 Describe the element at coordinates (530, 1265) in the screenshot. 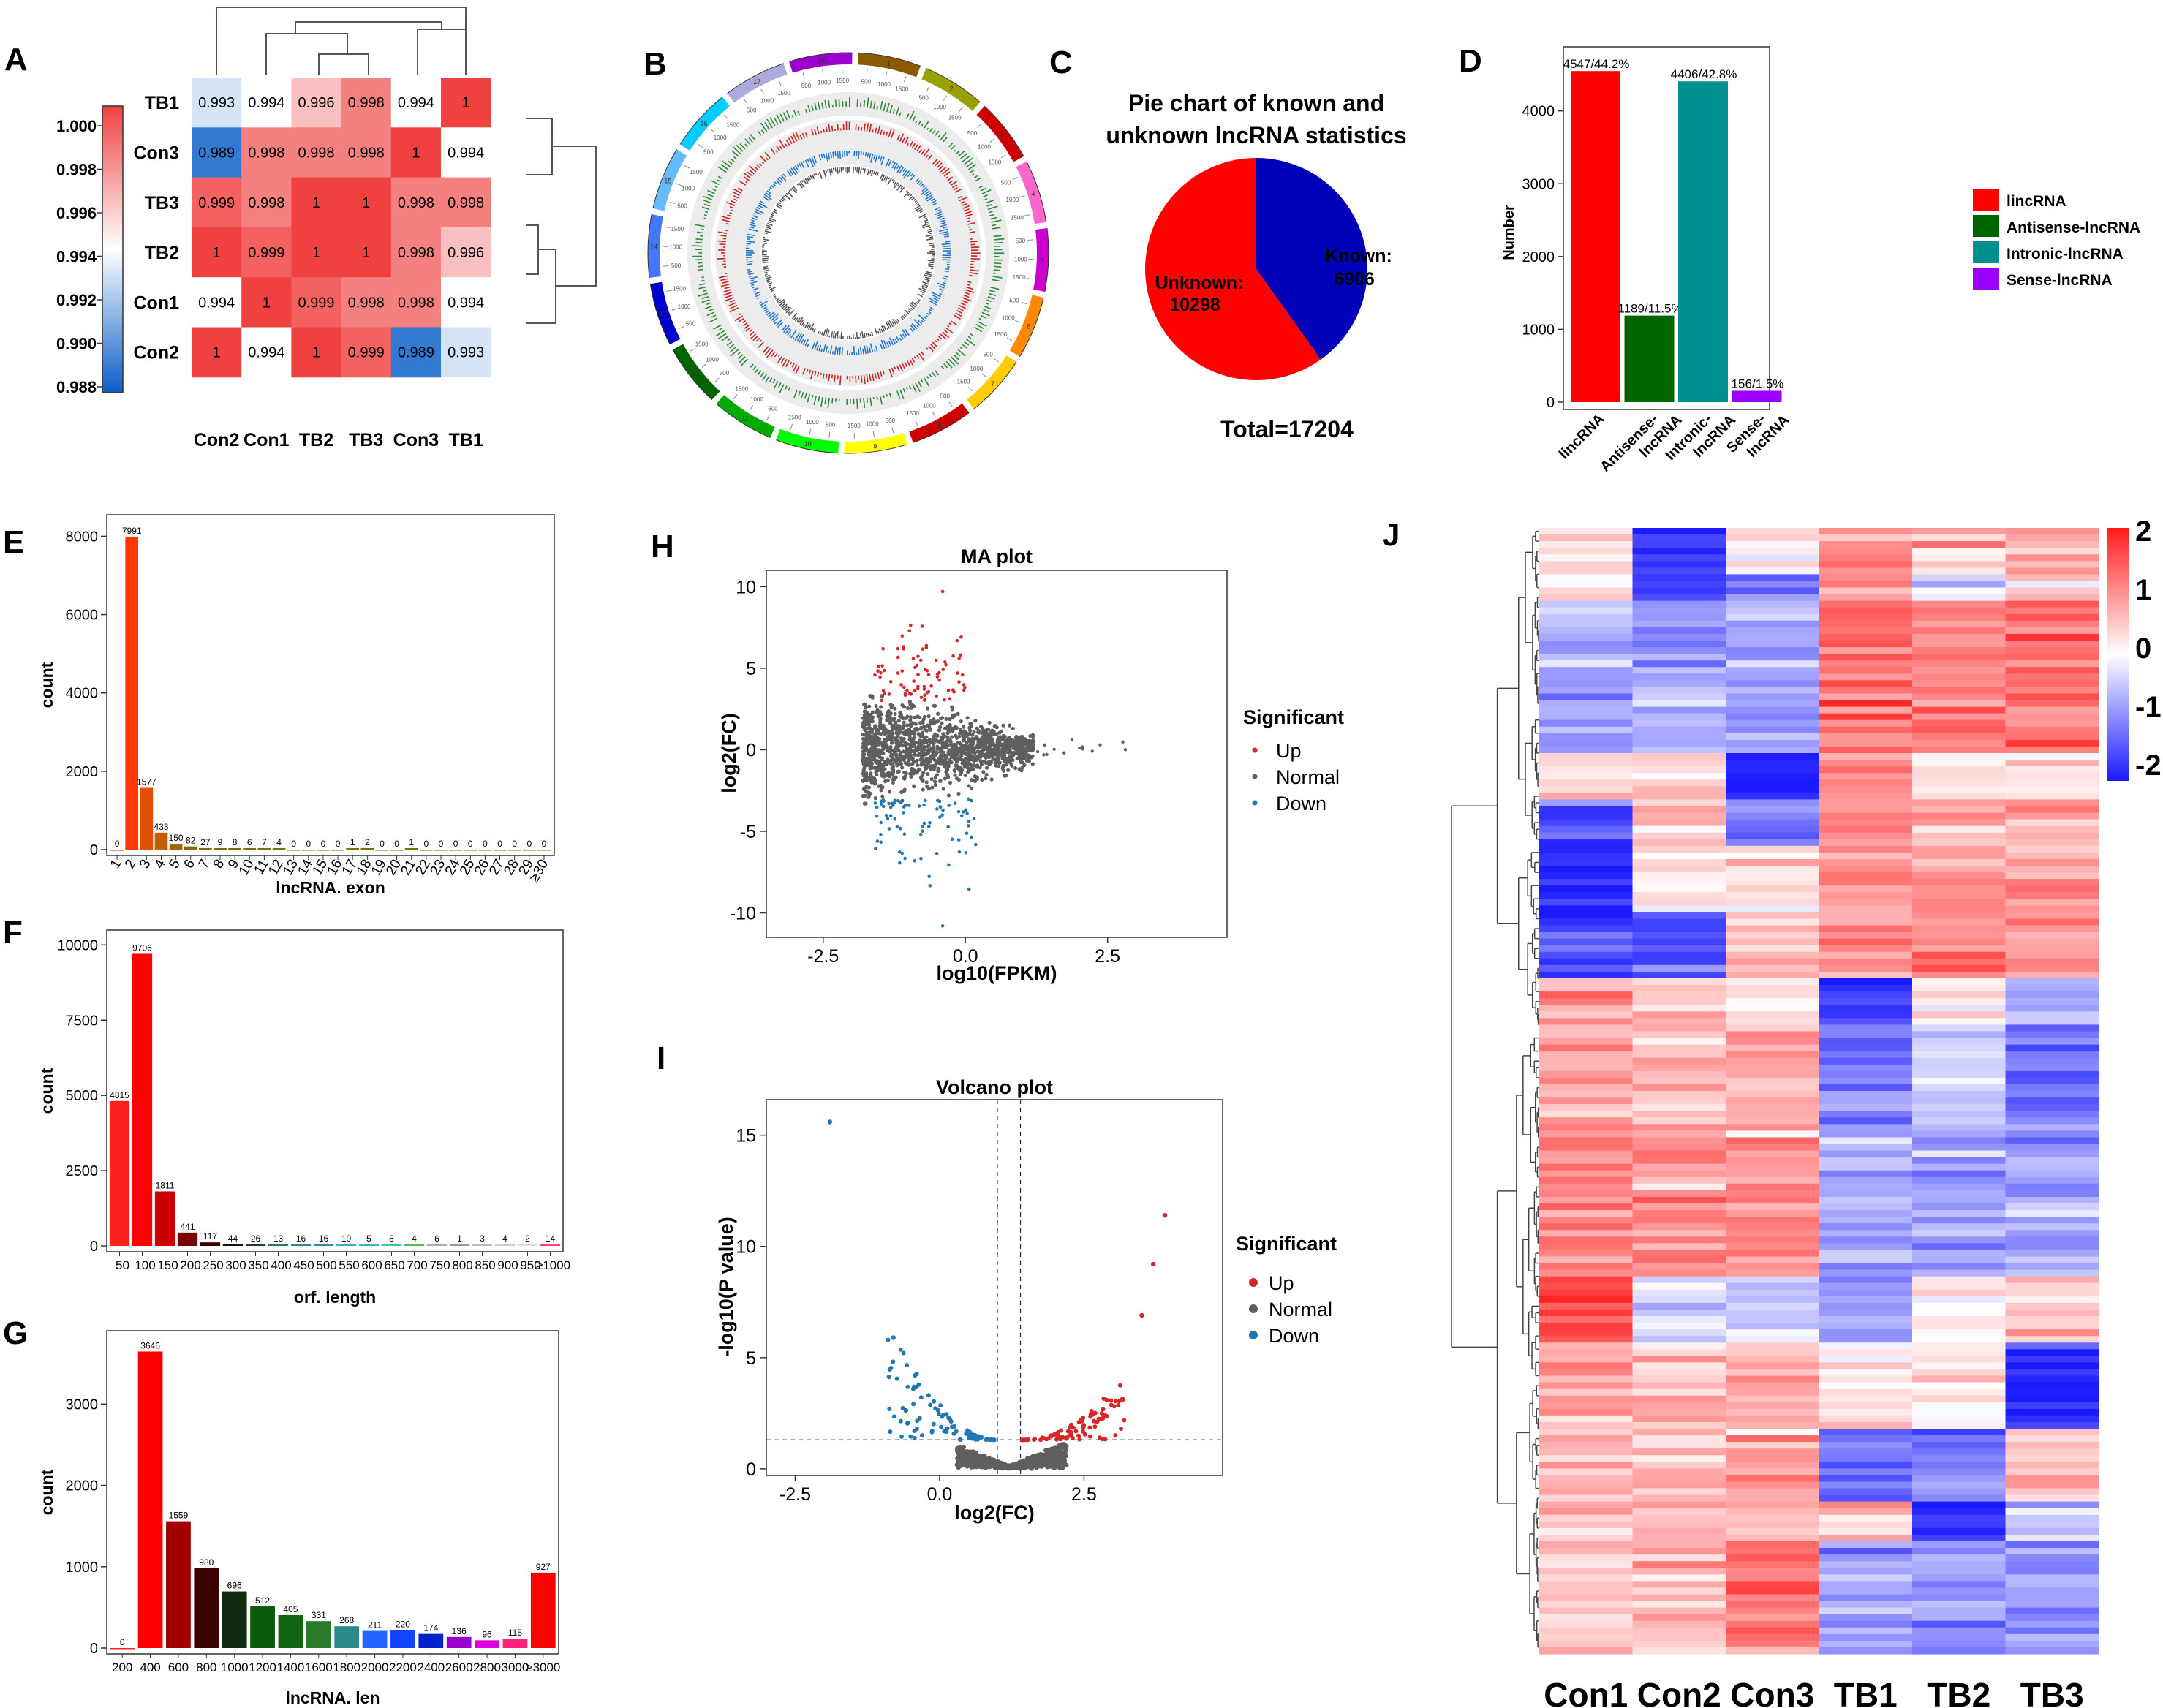

I see `x-tick-label: 950` at that location.